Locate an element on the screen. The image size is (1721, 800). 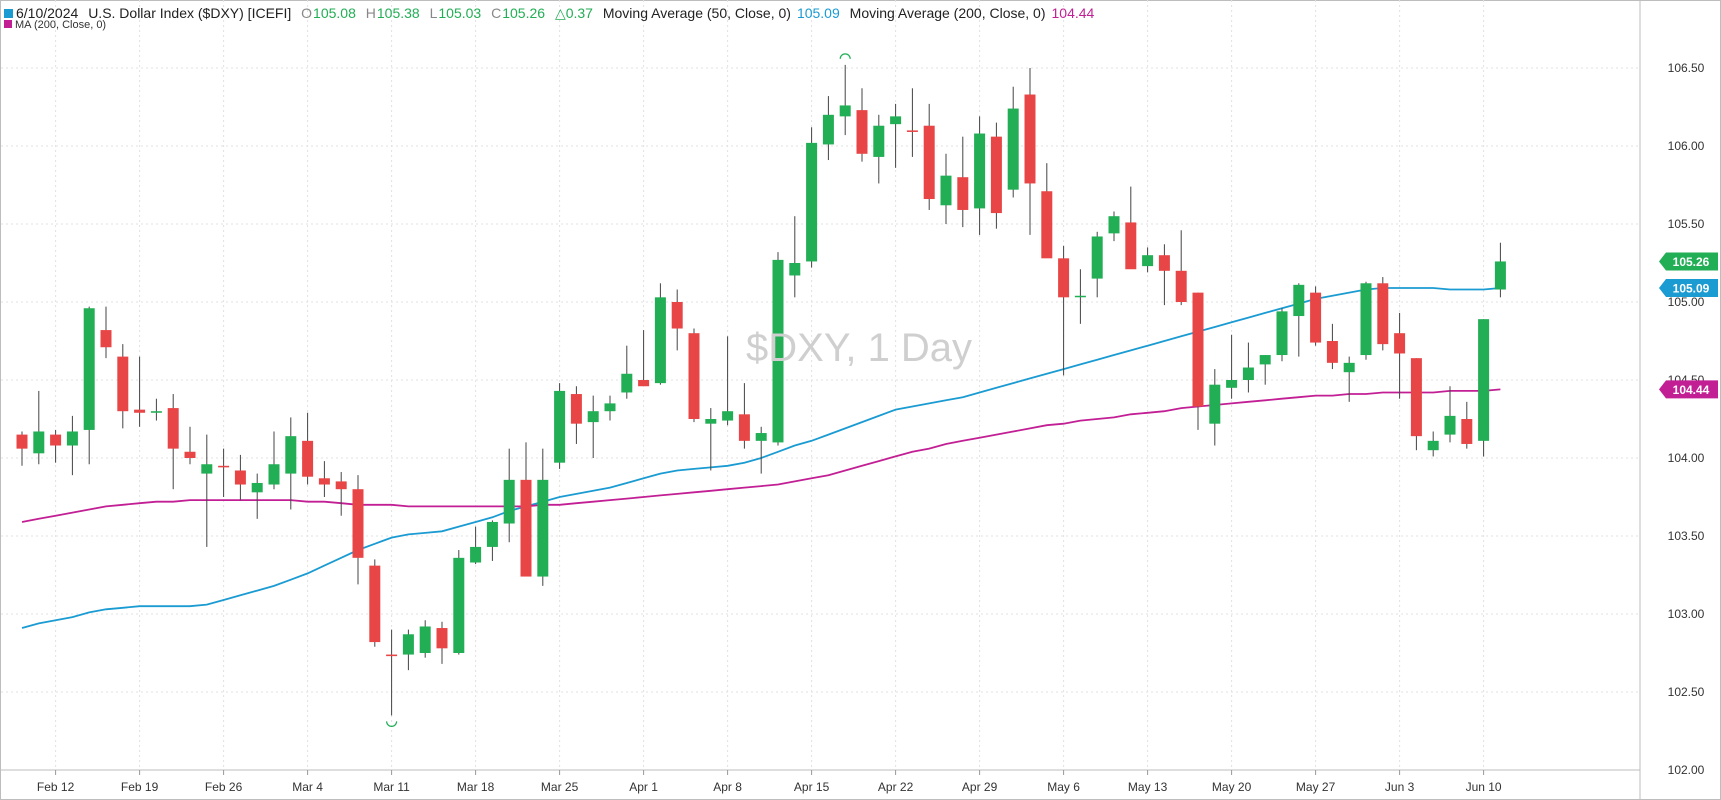
y-tick-label: 104.00 is located at coordinates (1686, 458).